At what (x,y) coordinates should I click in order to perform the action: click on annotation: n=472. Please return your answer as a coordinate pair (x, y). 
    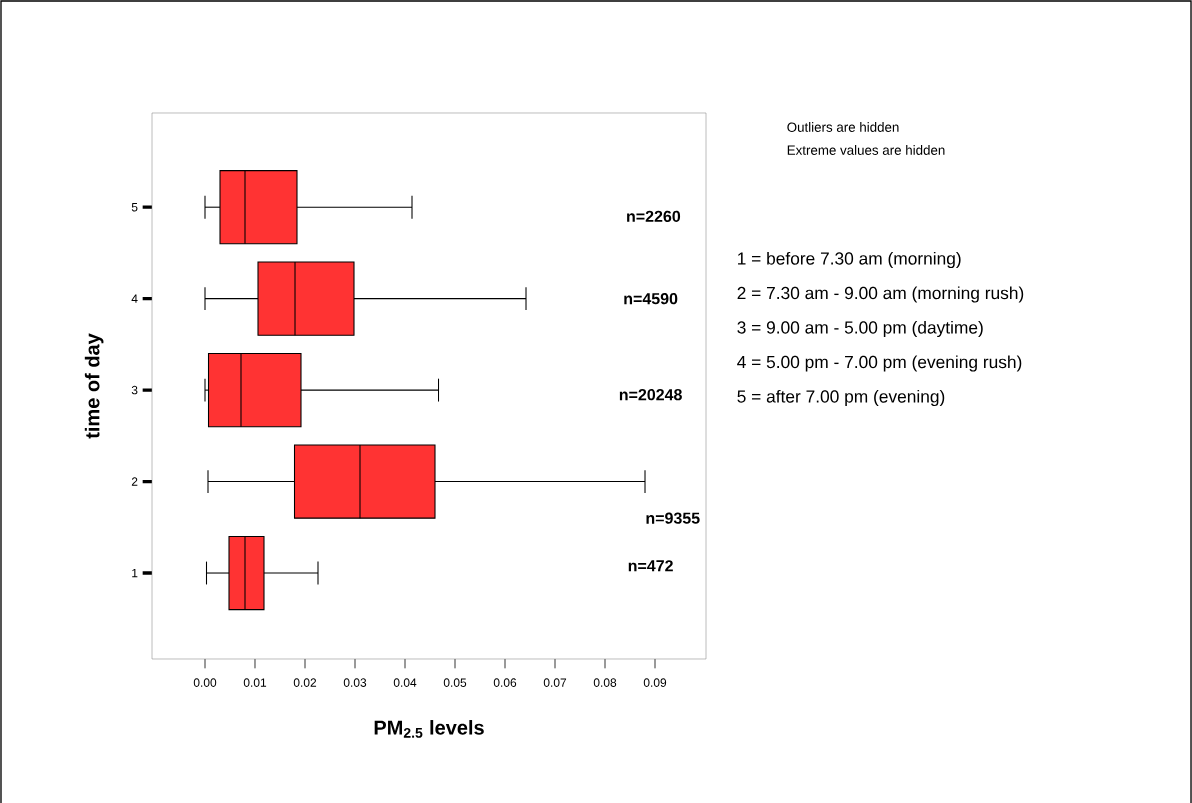
    Looking at the image, I should click on (650, 566).